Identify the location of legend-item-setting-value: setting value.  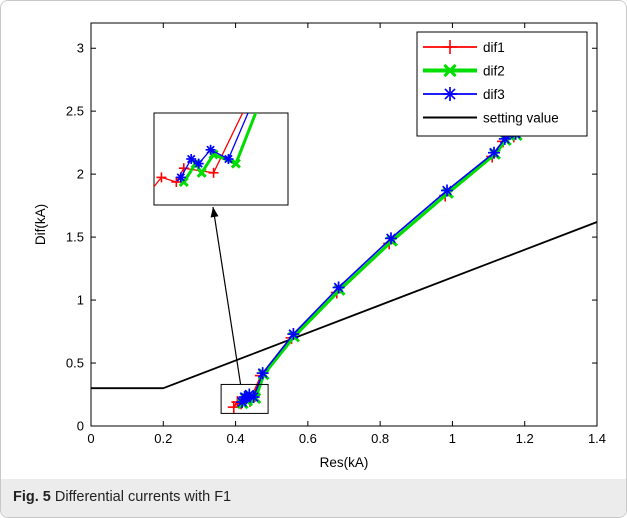
(491, 118).